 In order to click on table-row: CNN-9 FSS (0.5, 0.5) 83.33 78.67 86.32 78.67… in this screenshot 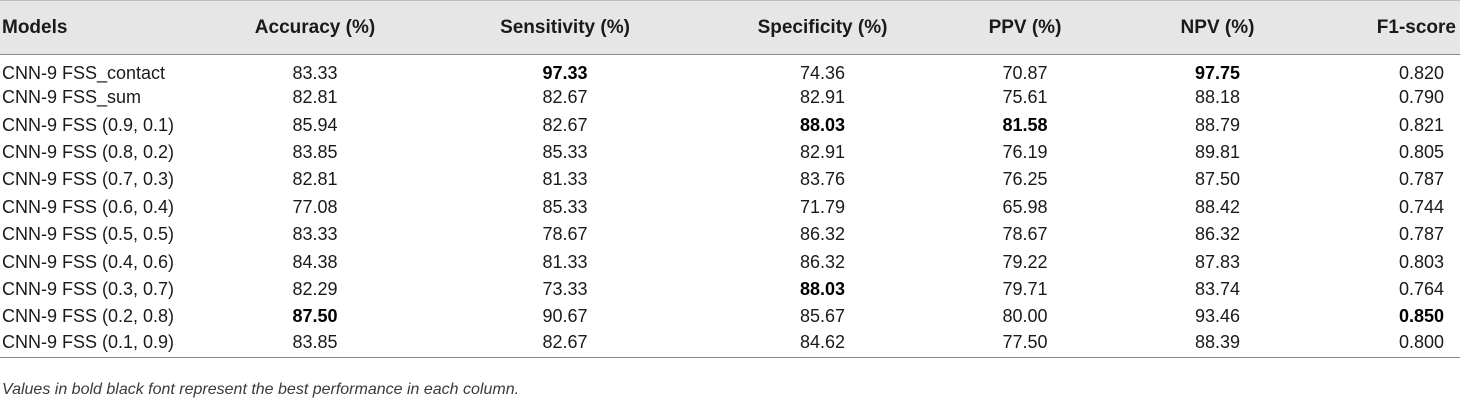, I will do `click(730, 234)`.